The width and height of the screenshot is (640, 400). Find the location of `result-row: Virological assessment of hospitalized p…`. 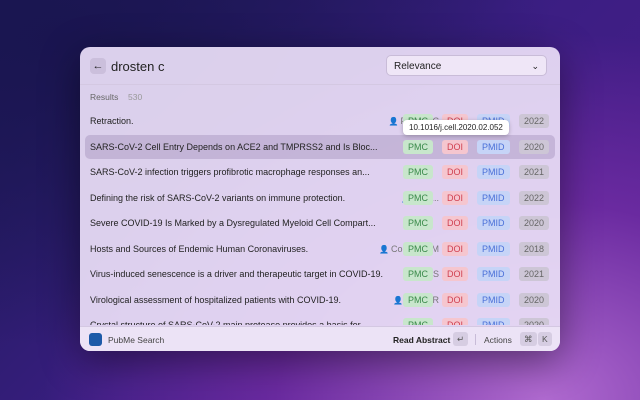

result-row: Virological assessment of hospitalized p… is located at coordinates (320, 300).